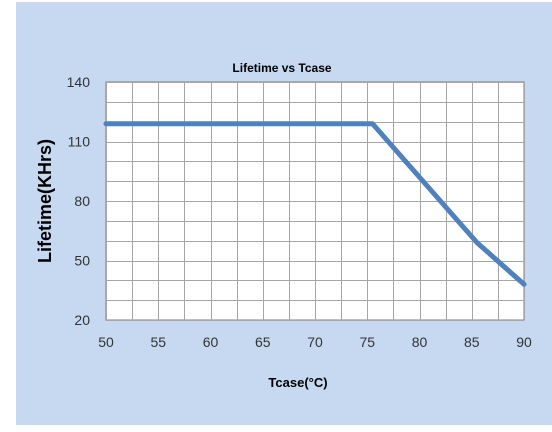  I want to click on y-tick-label: 80, so click(82, 201).